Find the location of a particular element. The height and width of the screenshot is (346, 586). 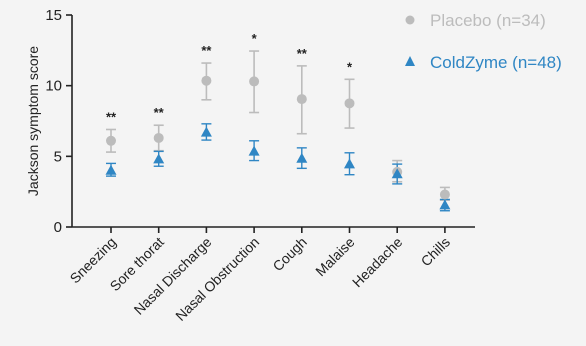

y-tick-label: 0 is located at coordinates (58, 227).